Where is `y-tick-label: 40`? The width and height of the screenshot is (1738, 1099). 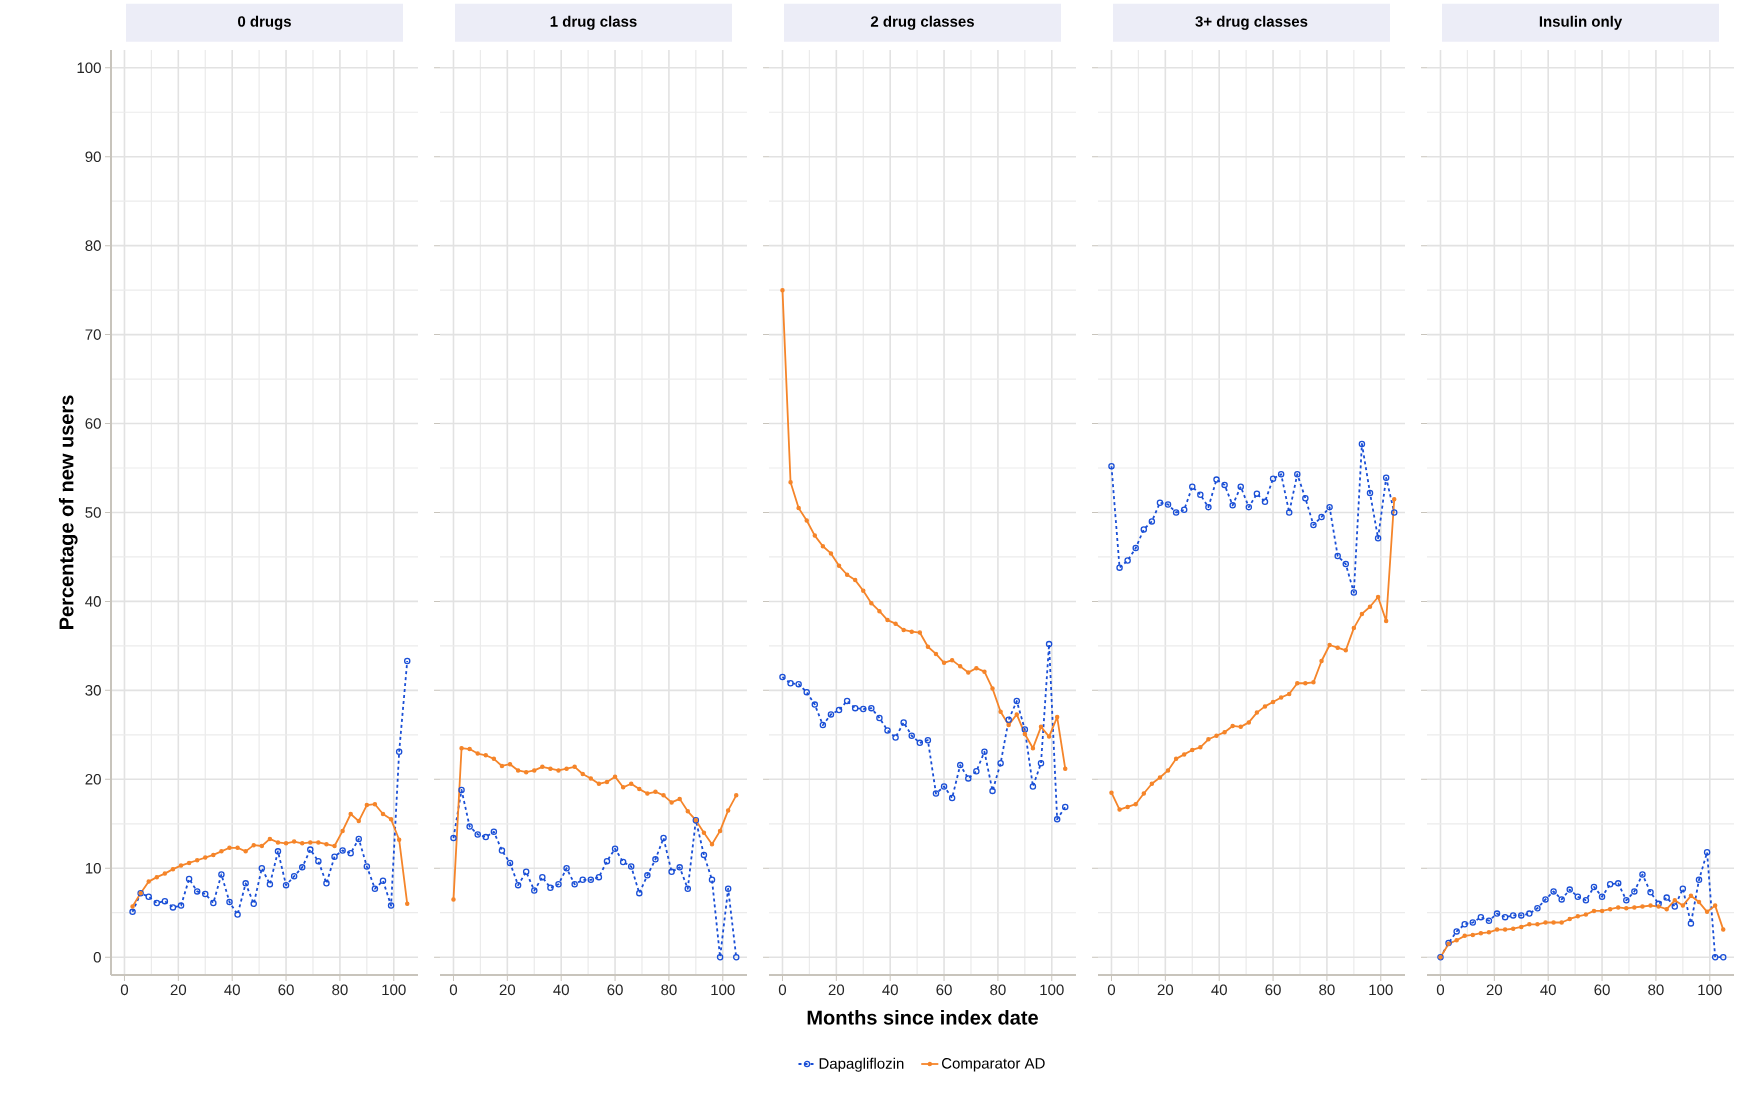
y-tick-label: 40 is located at coordinates (93, 601).